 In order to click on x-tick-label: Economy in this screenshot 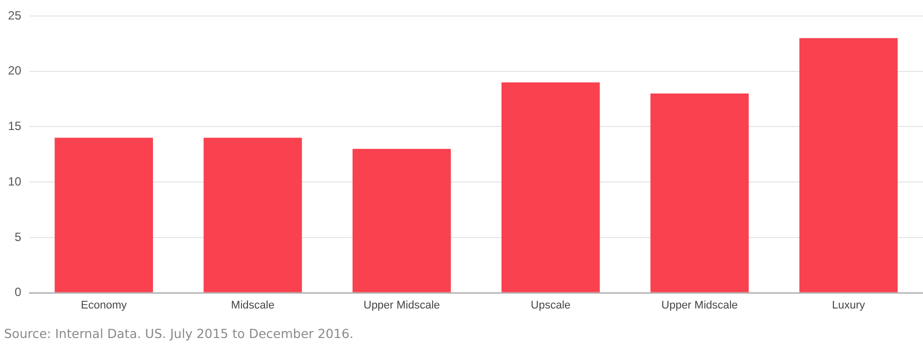, I will do `click(104, 305)`.